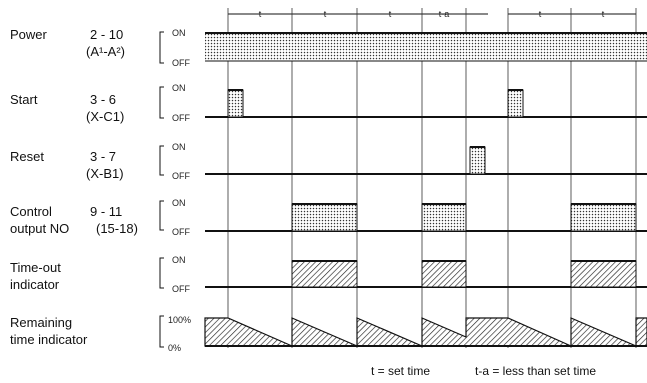 This screenshot has width=647, height=383. What do you see at coordinates (535, 371) in the screenshot?
I see `legend-less-than-set-time: t-a = less than set time` at bounding box center [535, 371].